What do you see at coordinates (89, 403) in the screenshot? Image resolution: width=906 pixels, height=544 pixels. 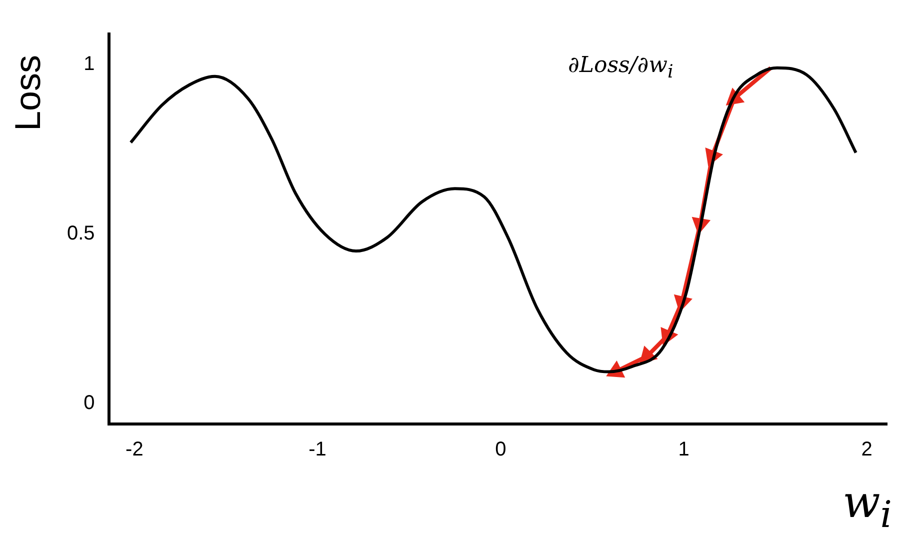 I see `y-tick-label: 0` at bounding box center [89, 403].